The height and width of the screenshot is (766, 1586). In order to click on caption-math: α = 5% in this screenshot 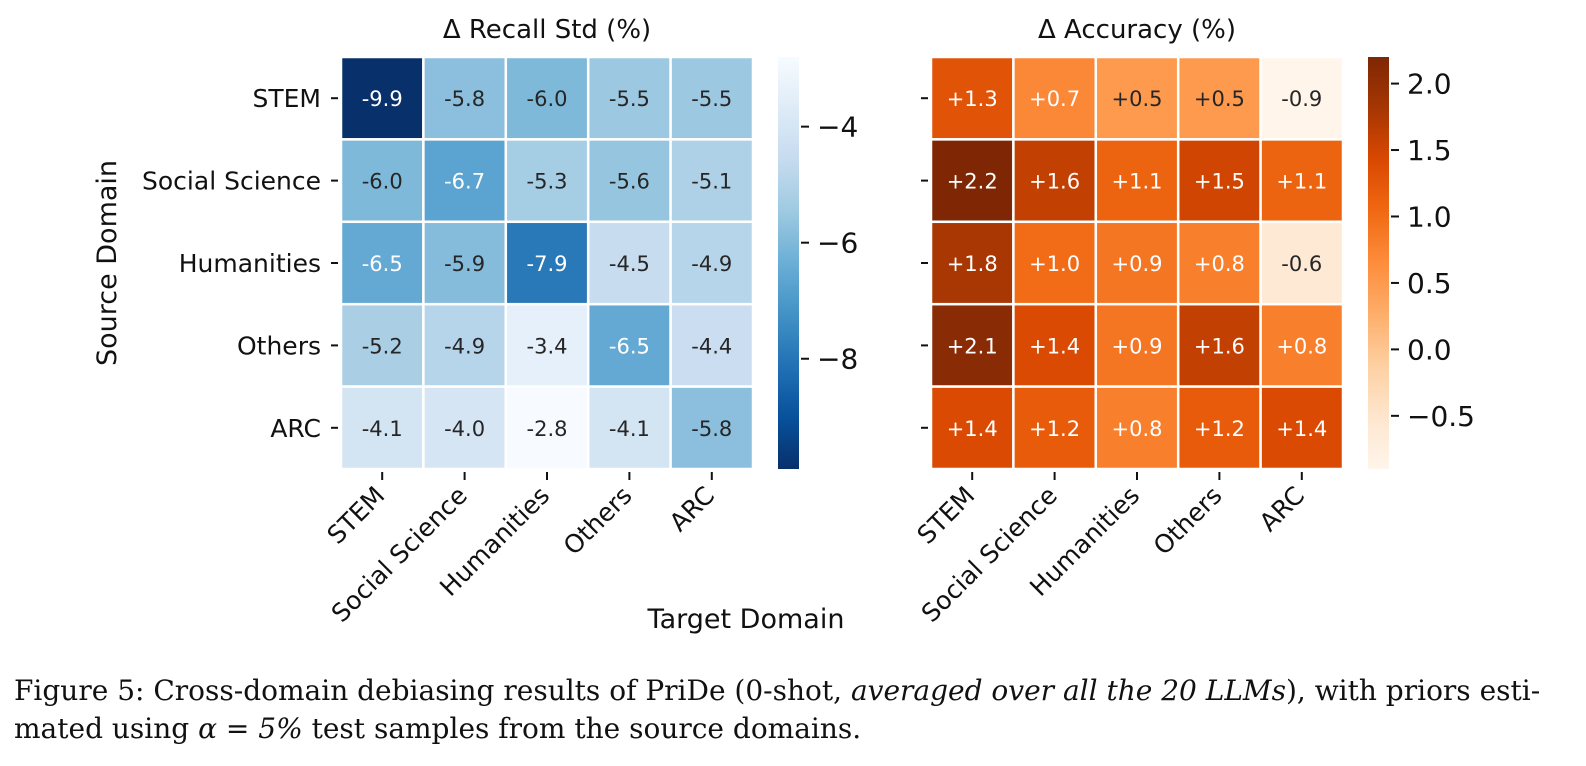, I will do `click(250, 728)`.